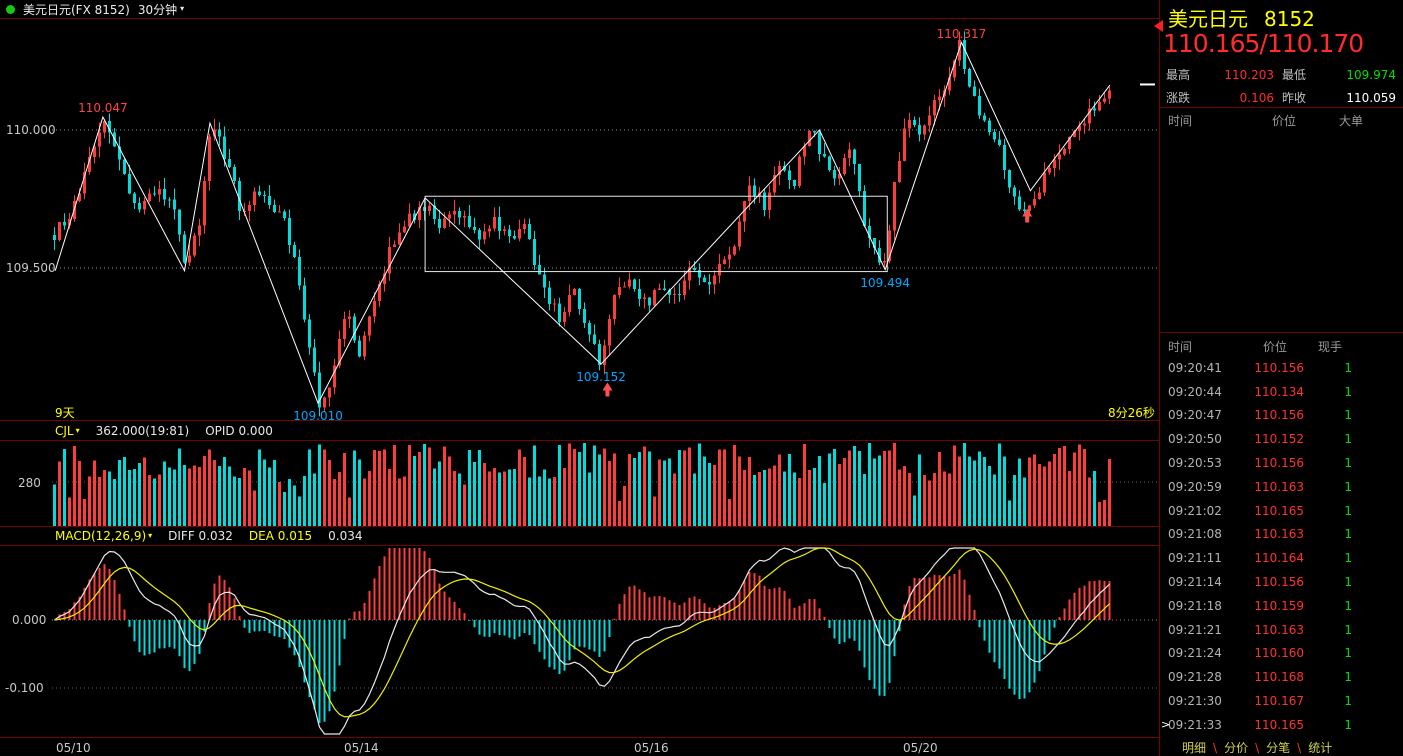  What do you see at coordinates (1281, 725) in the screenshot?
I see `tick-row: >09:21:33 110.165 1` at bounding box center [1281, 725].